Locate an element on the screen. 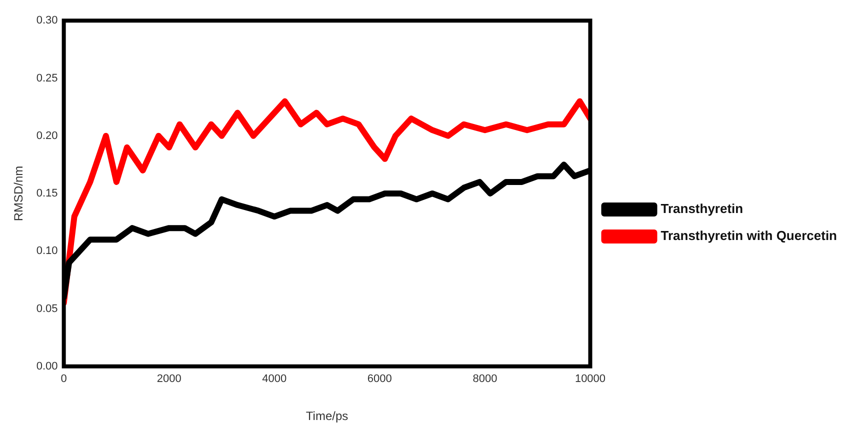 The height and width of the screenshot is (440, 865). x-tick-label: 8000 is located at coordinates (485, 379).